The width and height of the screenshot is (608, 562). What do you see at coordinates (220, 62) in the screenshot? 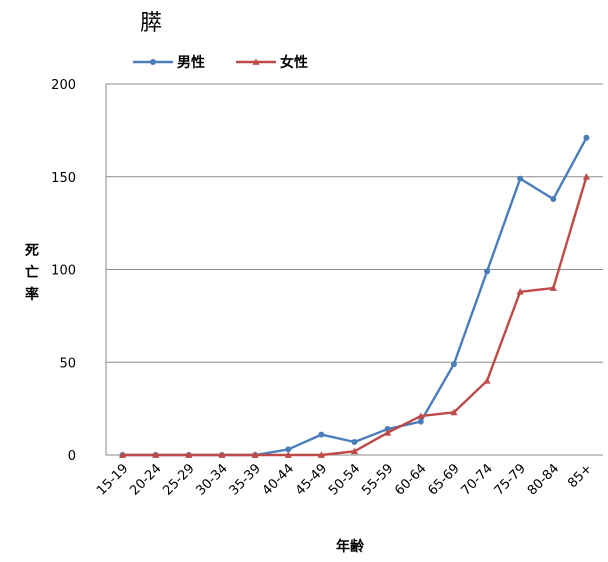
I see `legend: 男性 女性` at bounding box center [220, 62].